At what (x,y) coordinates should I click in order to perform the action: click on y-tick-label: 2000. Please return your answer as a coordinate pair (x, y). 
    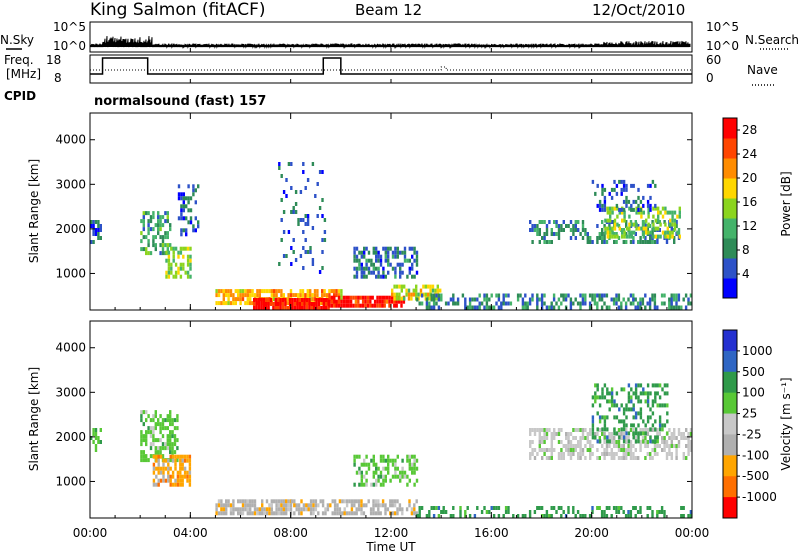
    Looking at the image, I should click on (70, 437).